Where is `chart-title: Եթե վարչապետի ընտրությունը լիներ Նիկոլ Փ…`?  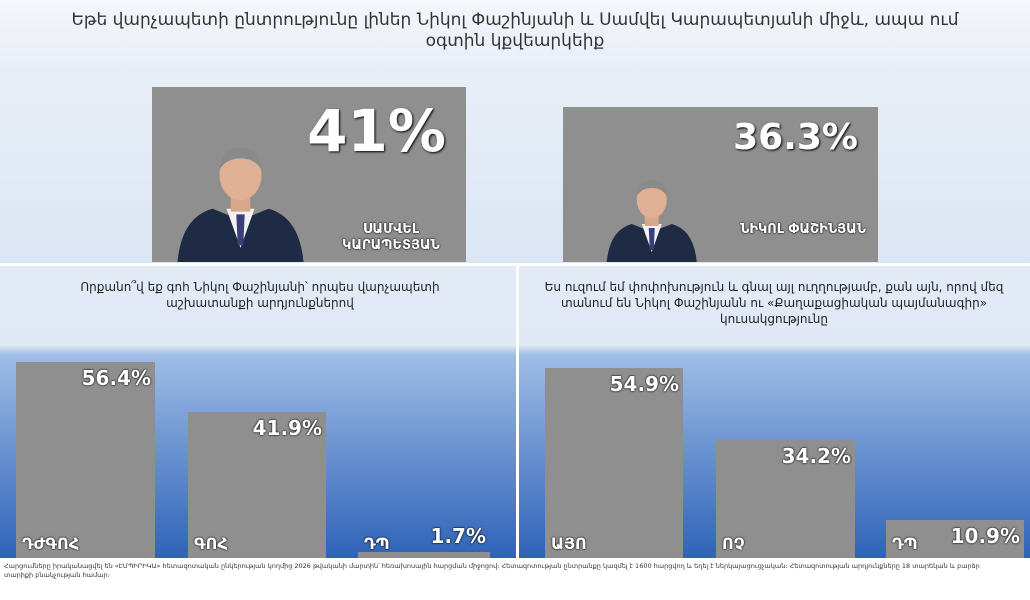
chart-title: Եթե վարչապետի ընտրությունը լիներ Նիկոլ Փ… is located at coordinates (515, 30).